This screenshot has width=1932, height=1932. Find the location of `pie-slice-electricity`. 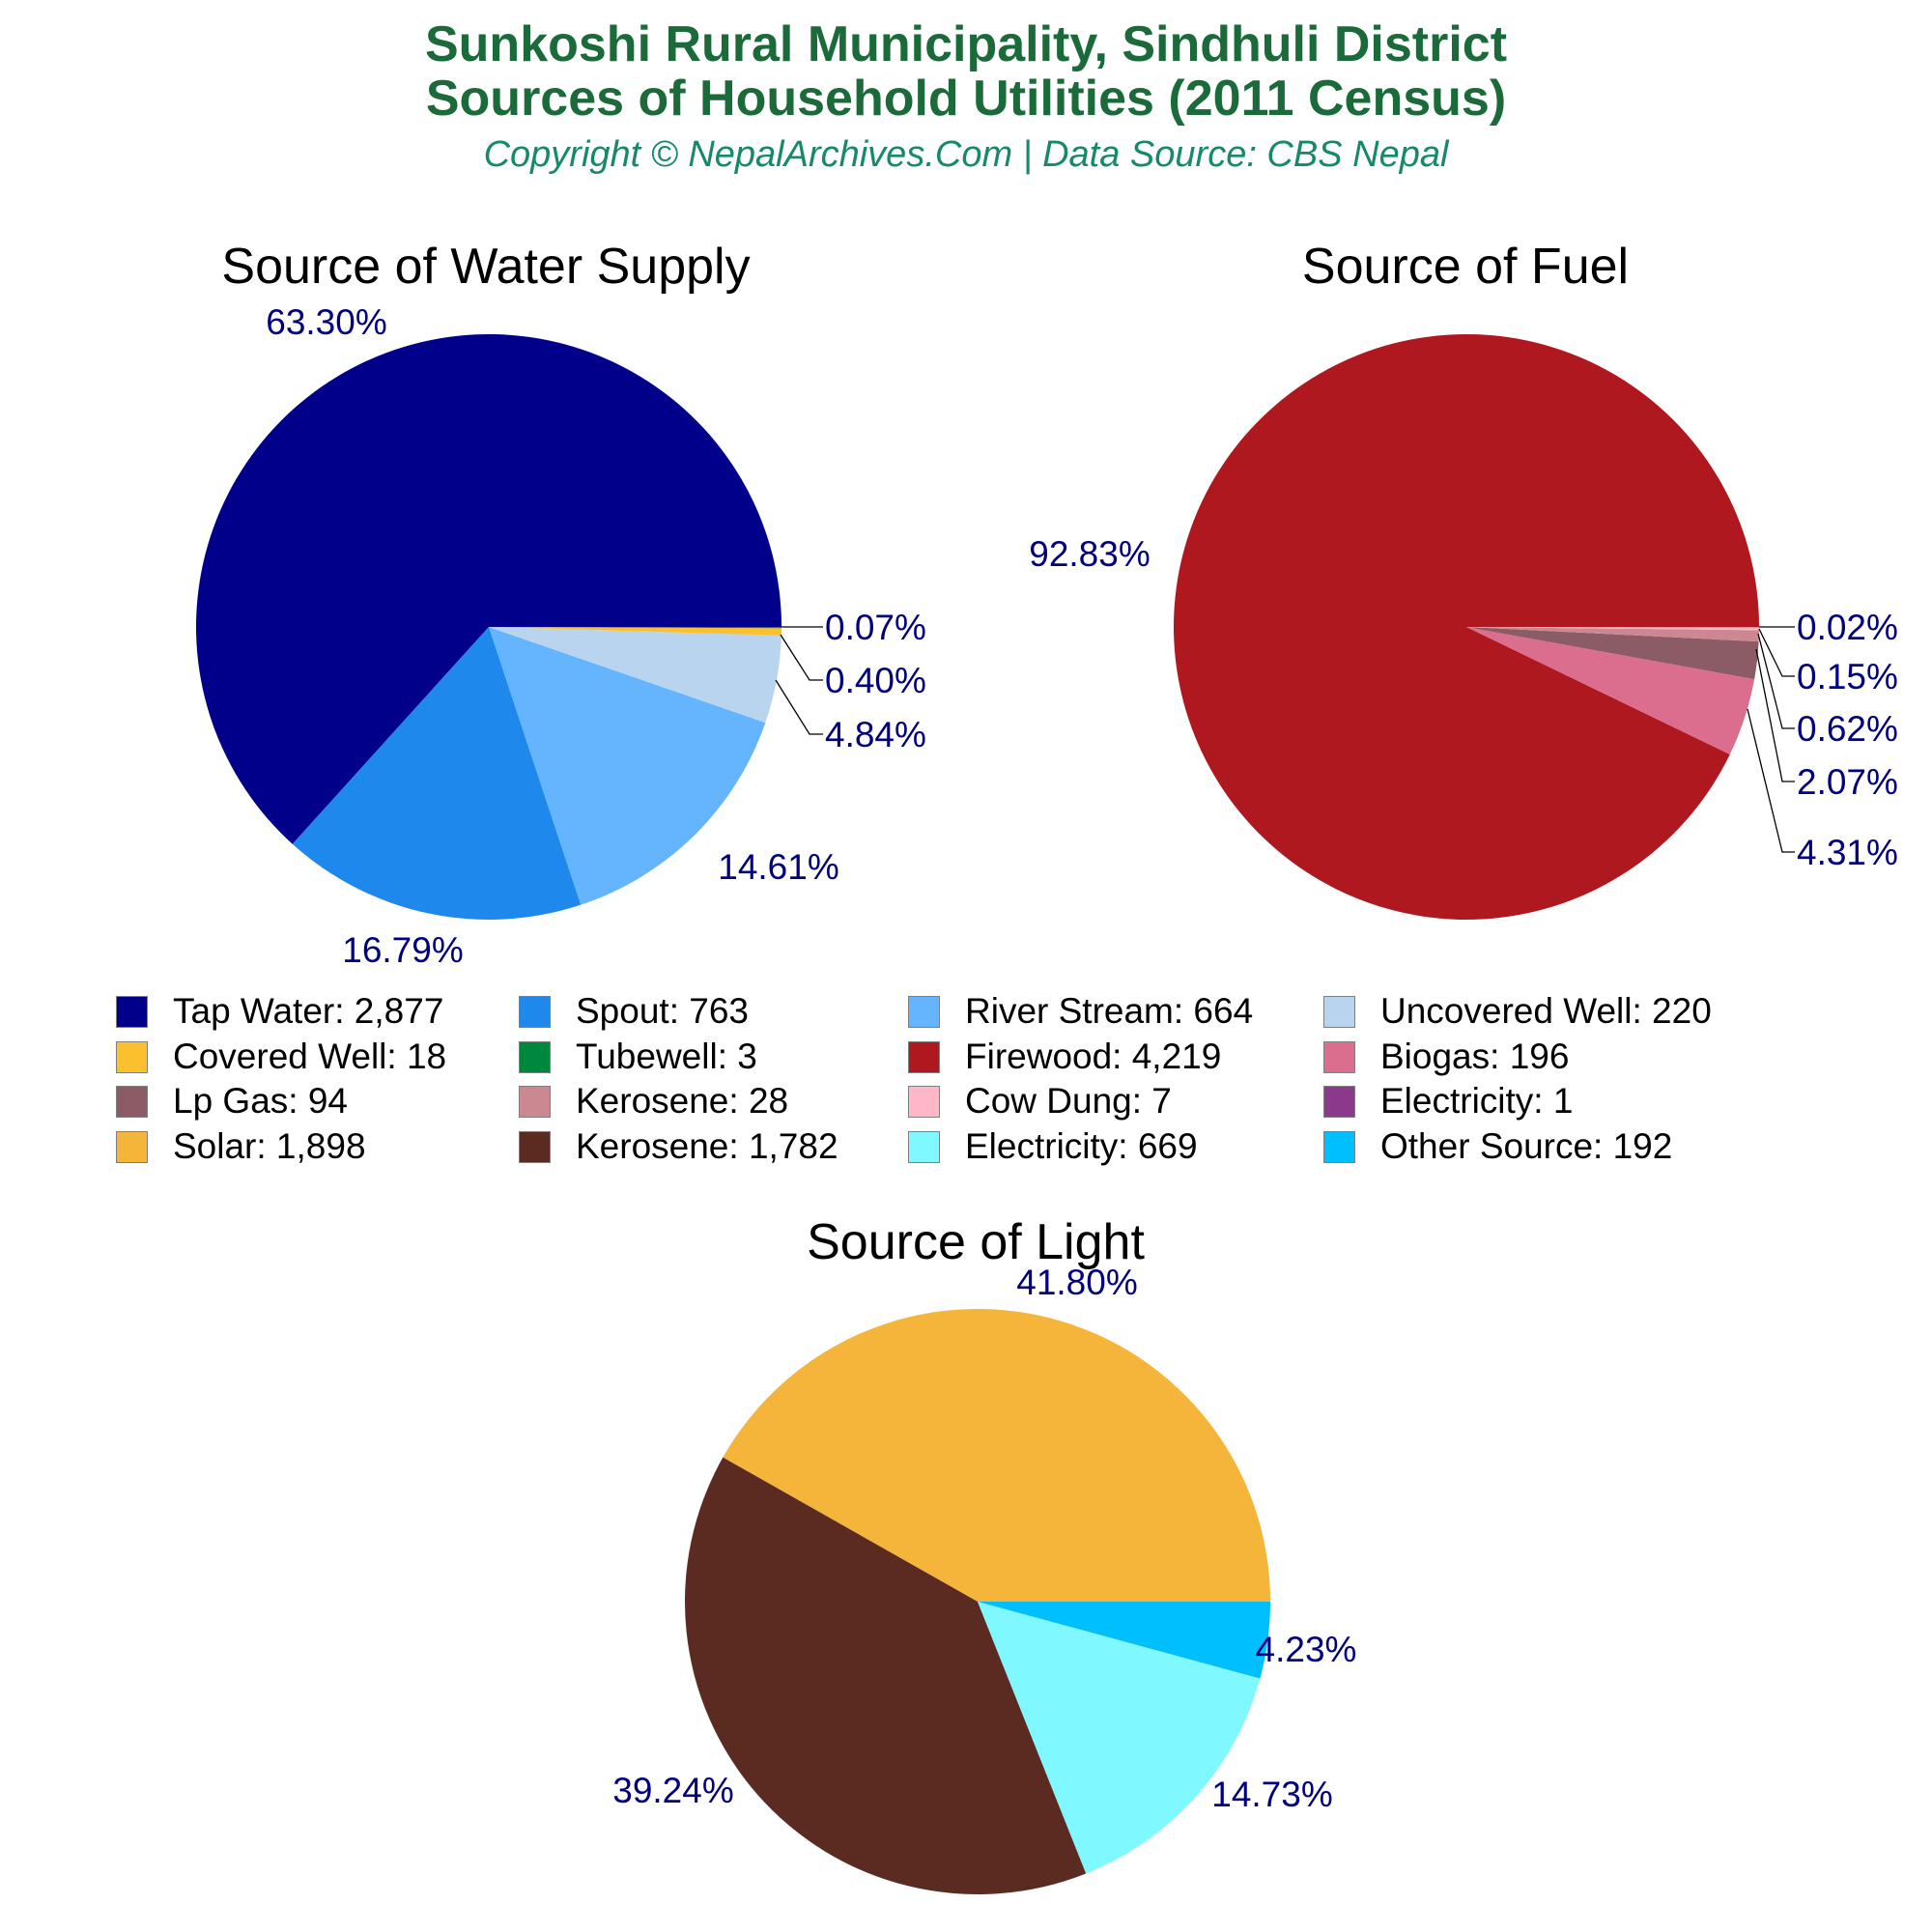

pie-slice-electricity is located at coordinates (1119, 1738).